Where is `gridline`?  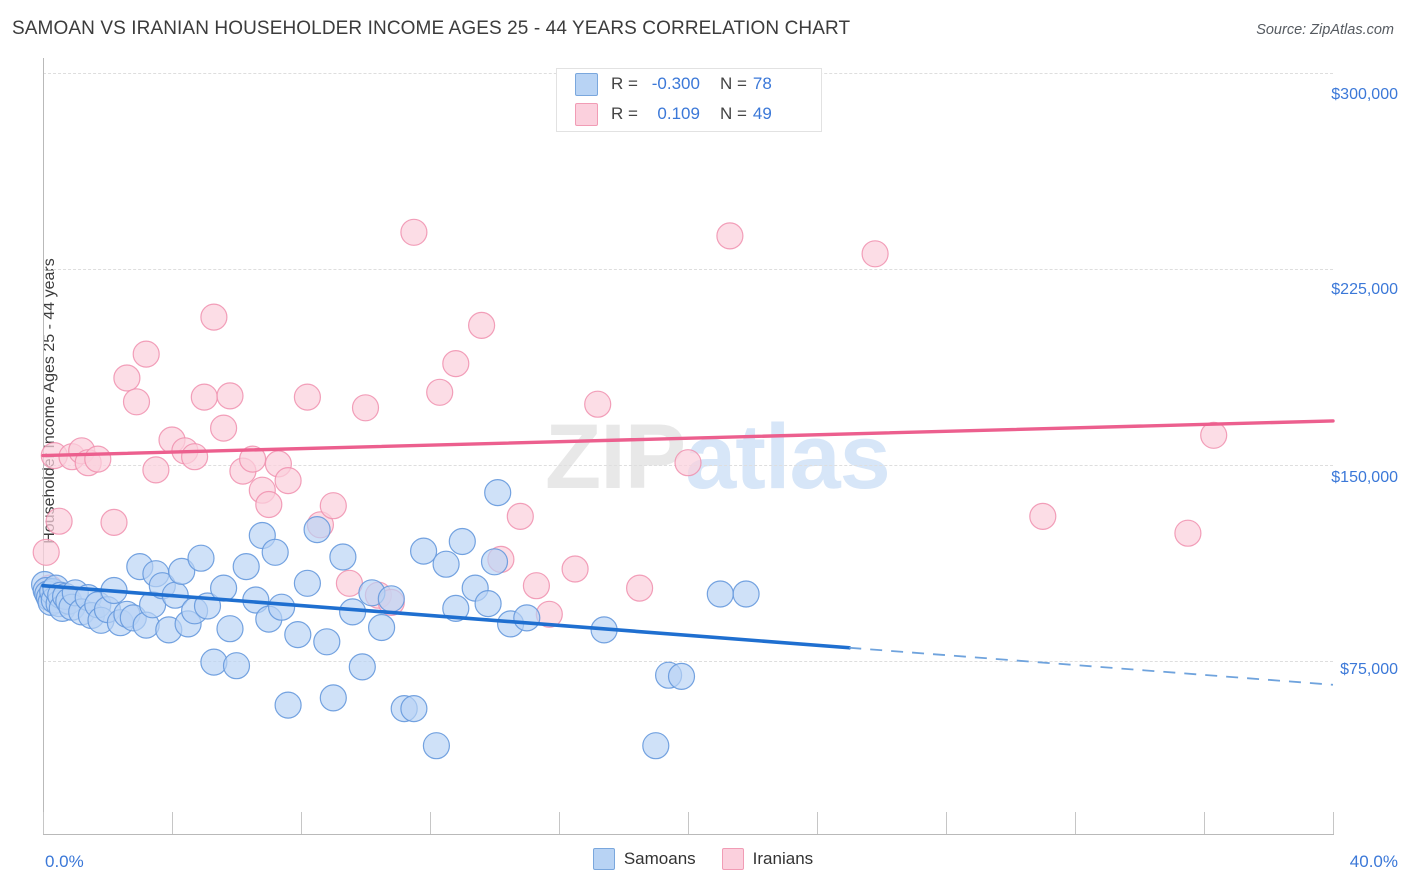 gridline is located at coordinates (688, 269).